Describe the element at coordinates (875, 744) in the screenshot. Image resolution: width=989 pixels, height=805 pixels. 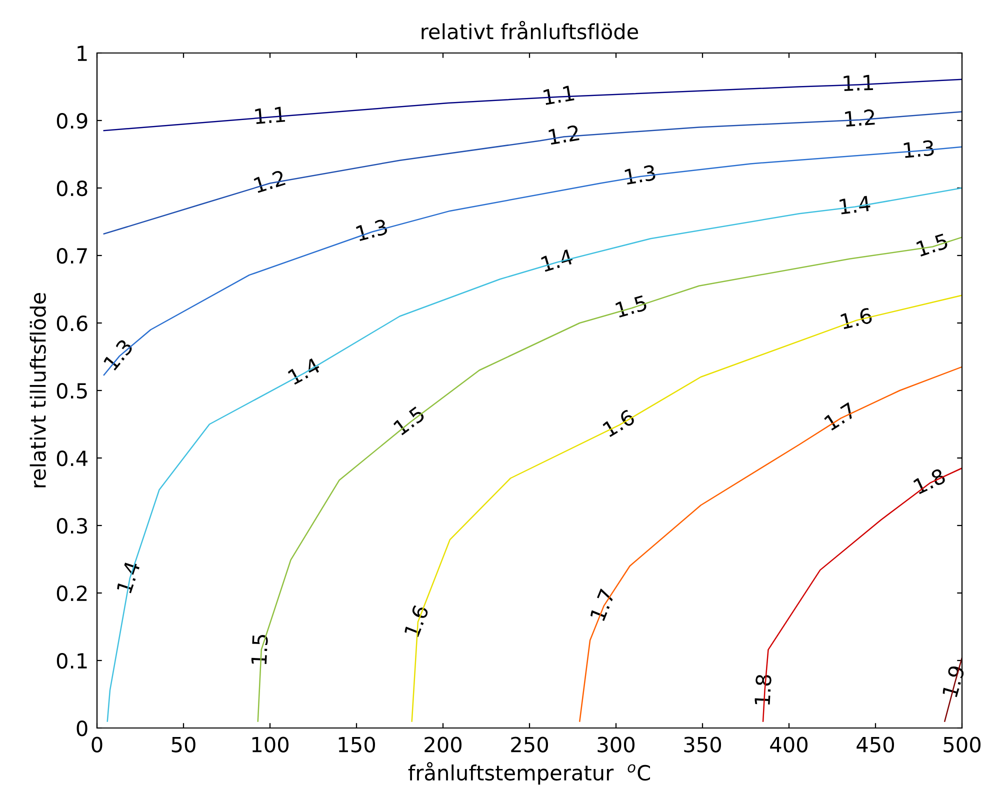
I see `x-tick-label: 450` at that location.